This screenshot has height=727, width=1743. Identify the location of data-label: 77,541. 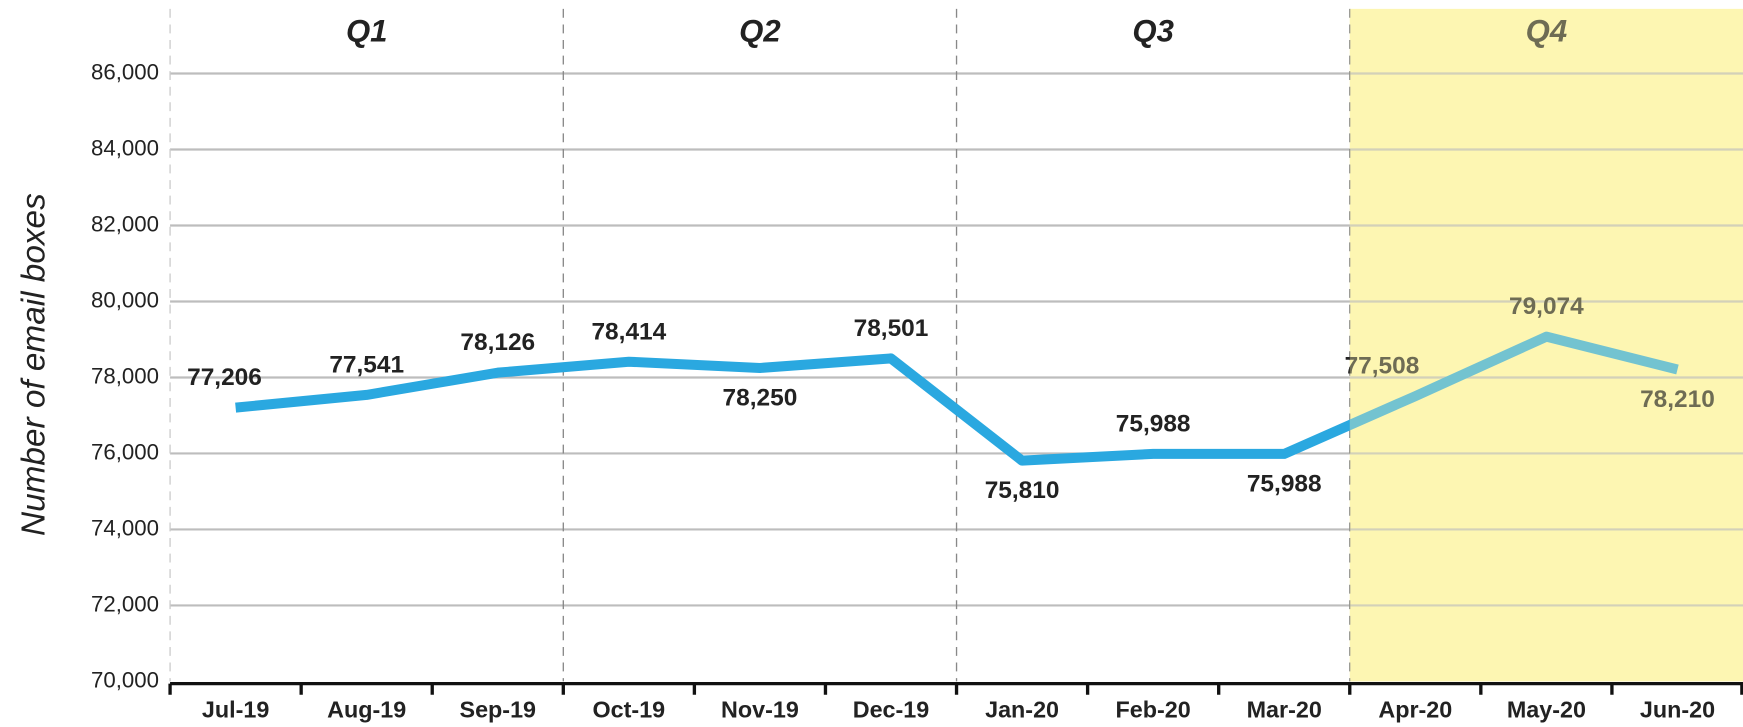
(366, 364).